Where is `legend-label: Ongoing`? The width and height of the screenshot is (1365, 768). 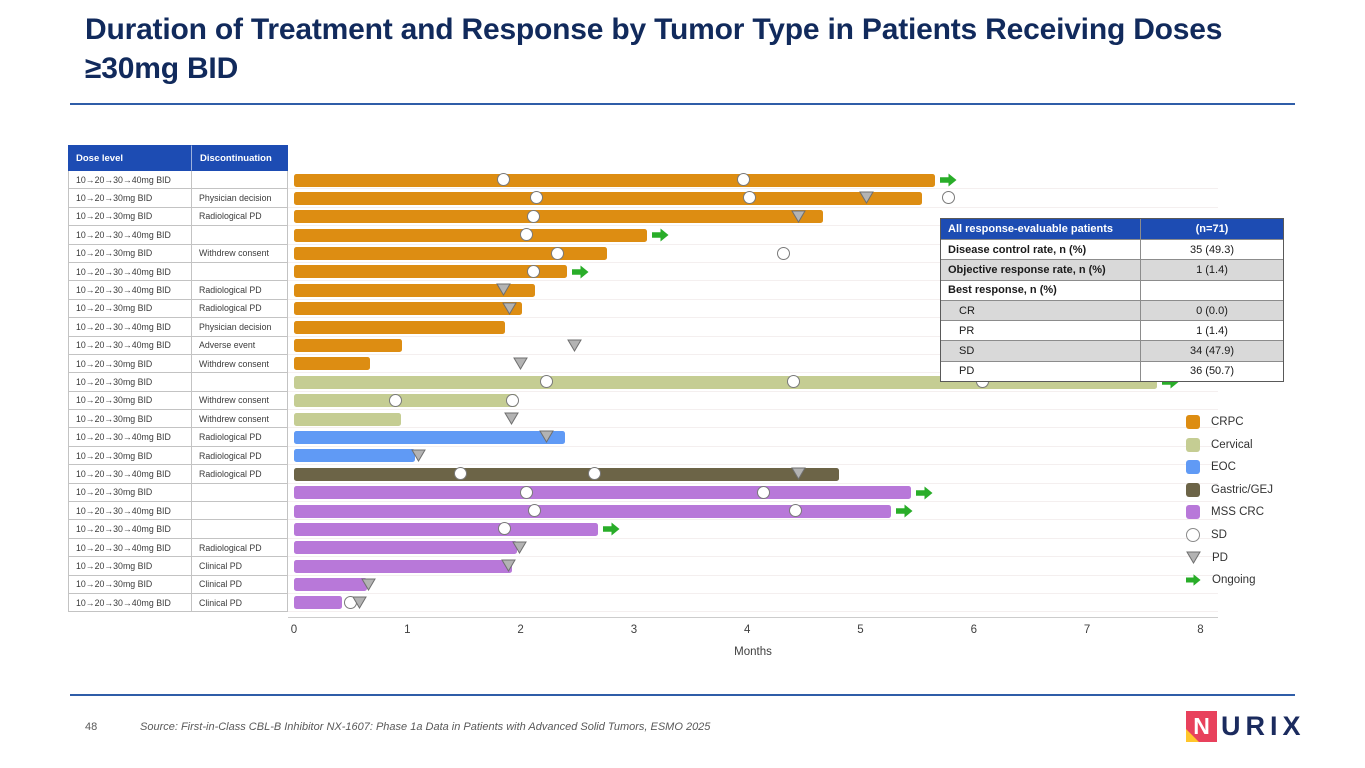
legend-label: Ongoing is located at coordinates (1234, 580).